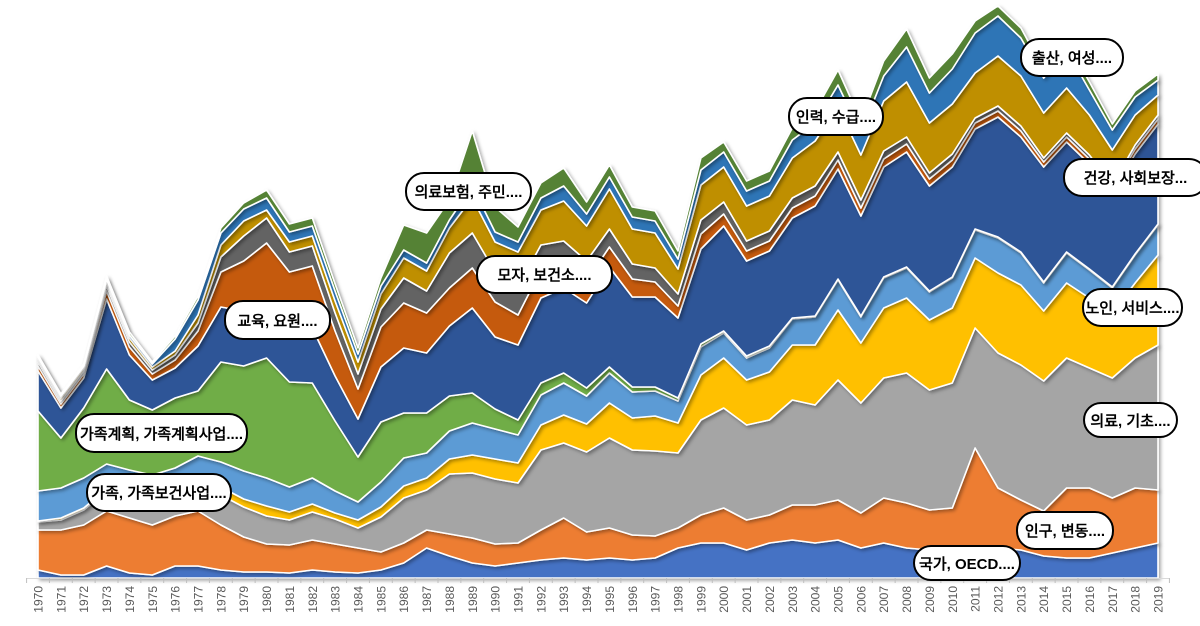  I want to click on x-axis-year-label: 2010, so click(953, 599).